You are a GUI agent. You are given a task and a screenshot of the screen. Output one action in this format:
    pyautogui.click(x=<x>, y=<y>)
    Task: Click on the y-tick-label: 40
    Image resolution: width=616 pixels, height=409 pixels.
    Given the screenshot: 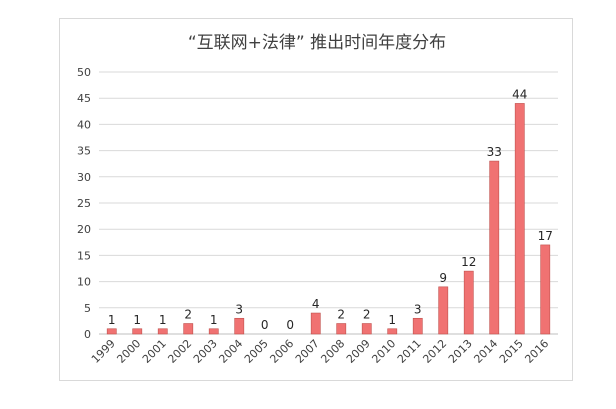 What is the action you would take?
    pyautogui.click(x=84, y=124)
    